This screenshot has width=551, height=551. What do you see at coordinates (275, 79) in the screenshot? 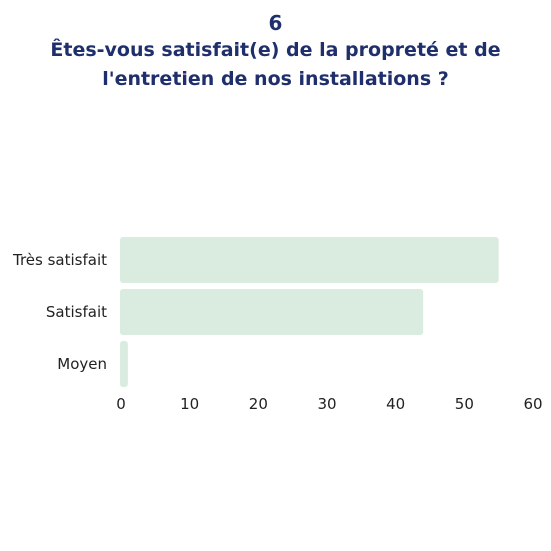
I see `title-line-2: l'entretien de nos installations ?` at bounding box center [275, 79].